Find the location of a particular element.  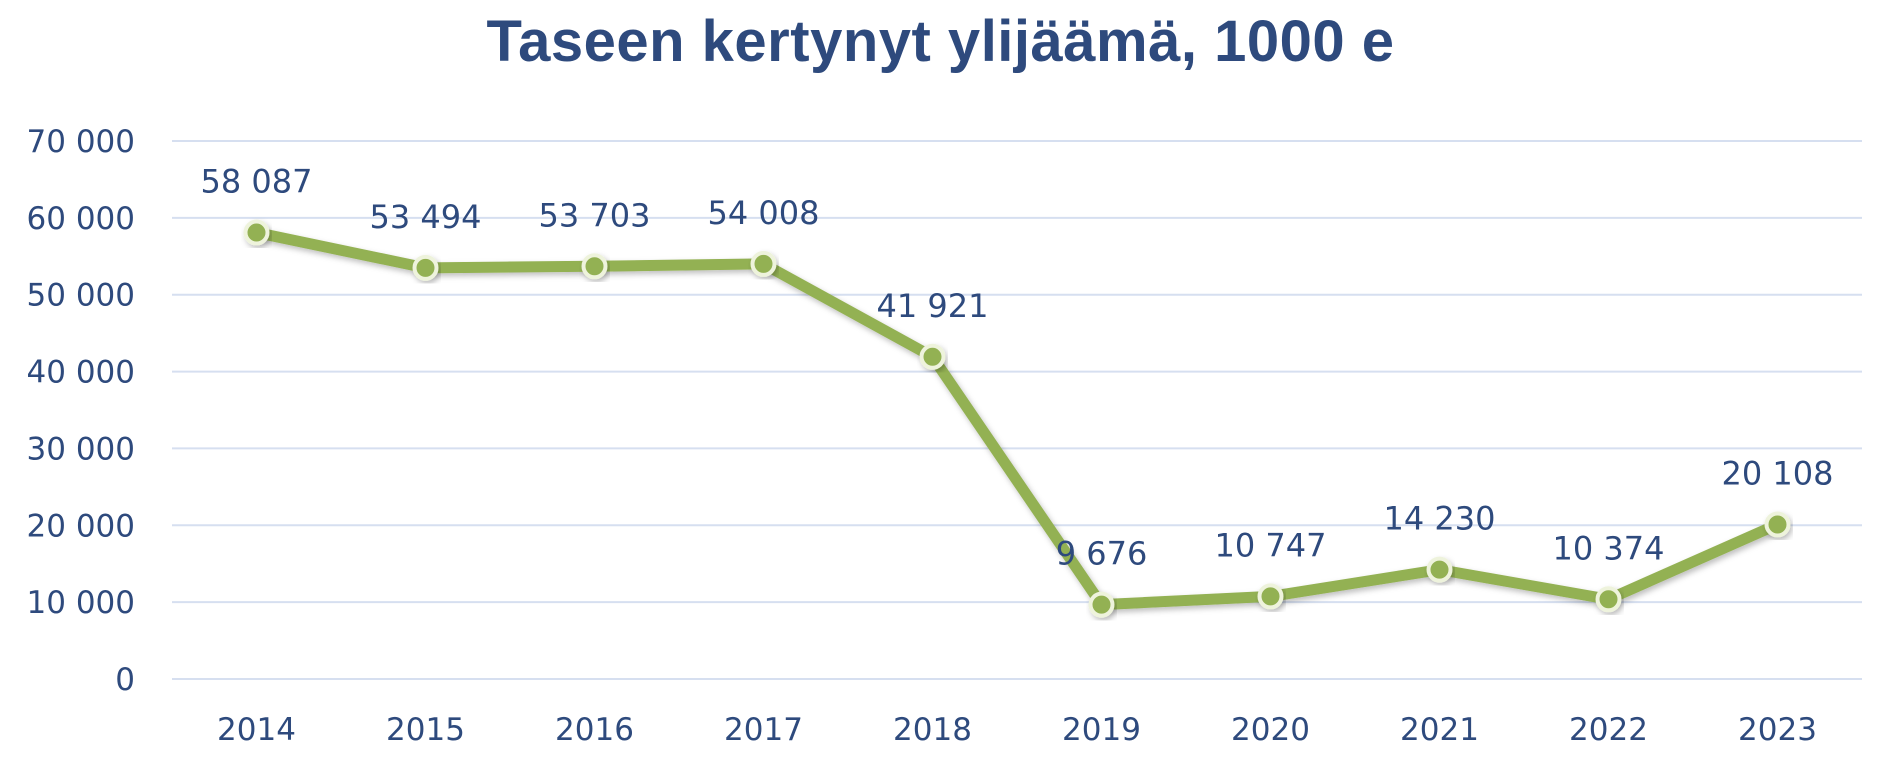

x-tick-label: 2014 is located at coordinates (256, 730).